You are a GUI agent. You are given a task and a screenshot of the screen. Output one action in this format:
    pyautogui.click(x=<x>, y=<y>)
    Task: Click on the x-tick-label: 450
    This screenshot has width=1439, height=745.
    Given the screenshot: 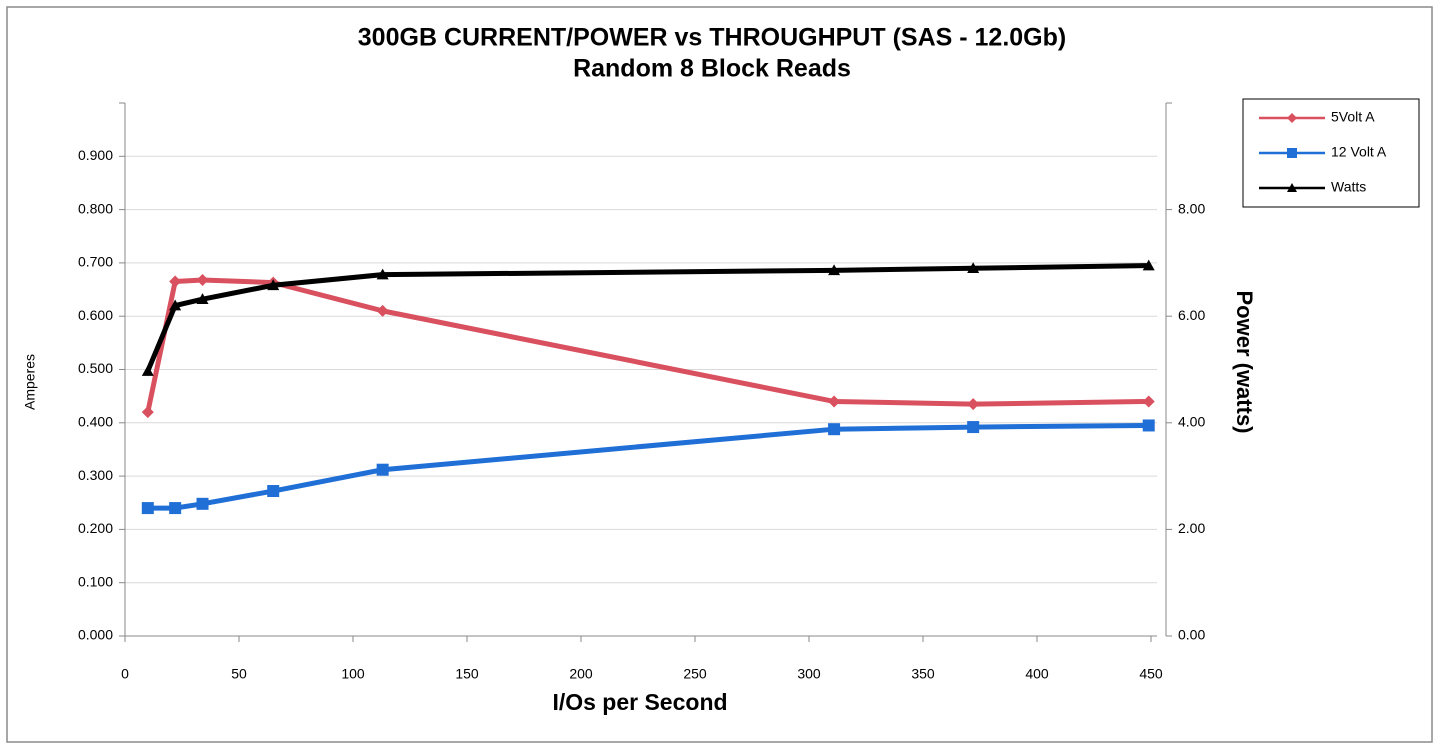 What is the action you would take?
    pyautogui.click(x=1151, y=674)
    